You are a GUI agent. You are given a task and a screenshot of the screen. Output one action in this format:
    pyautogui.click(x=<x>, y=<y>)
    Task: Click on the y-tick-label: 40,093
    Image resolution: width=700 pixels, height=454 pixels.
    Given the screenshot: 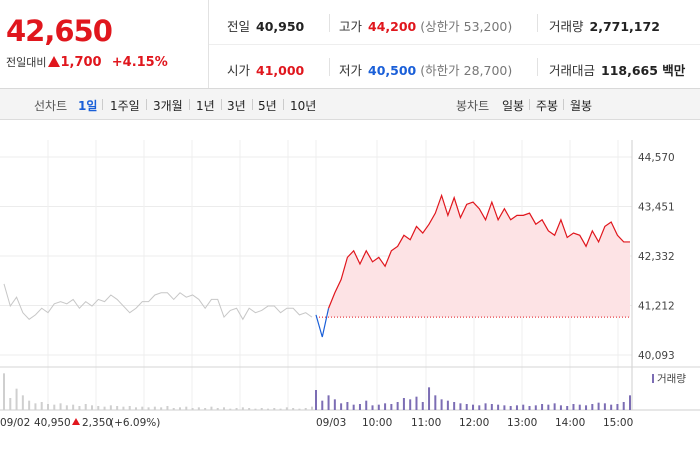 What is the action you would take?
    pyautogui.click(x=656, y=356)
    